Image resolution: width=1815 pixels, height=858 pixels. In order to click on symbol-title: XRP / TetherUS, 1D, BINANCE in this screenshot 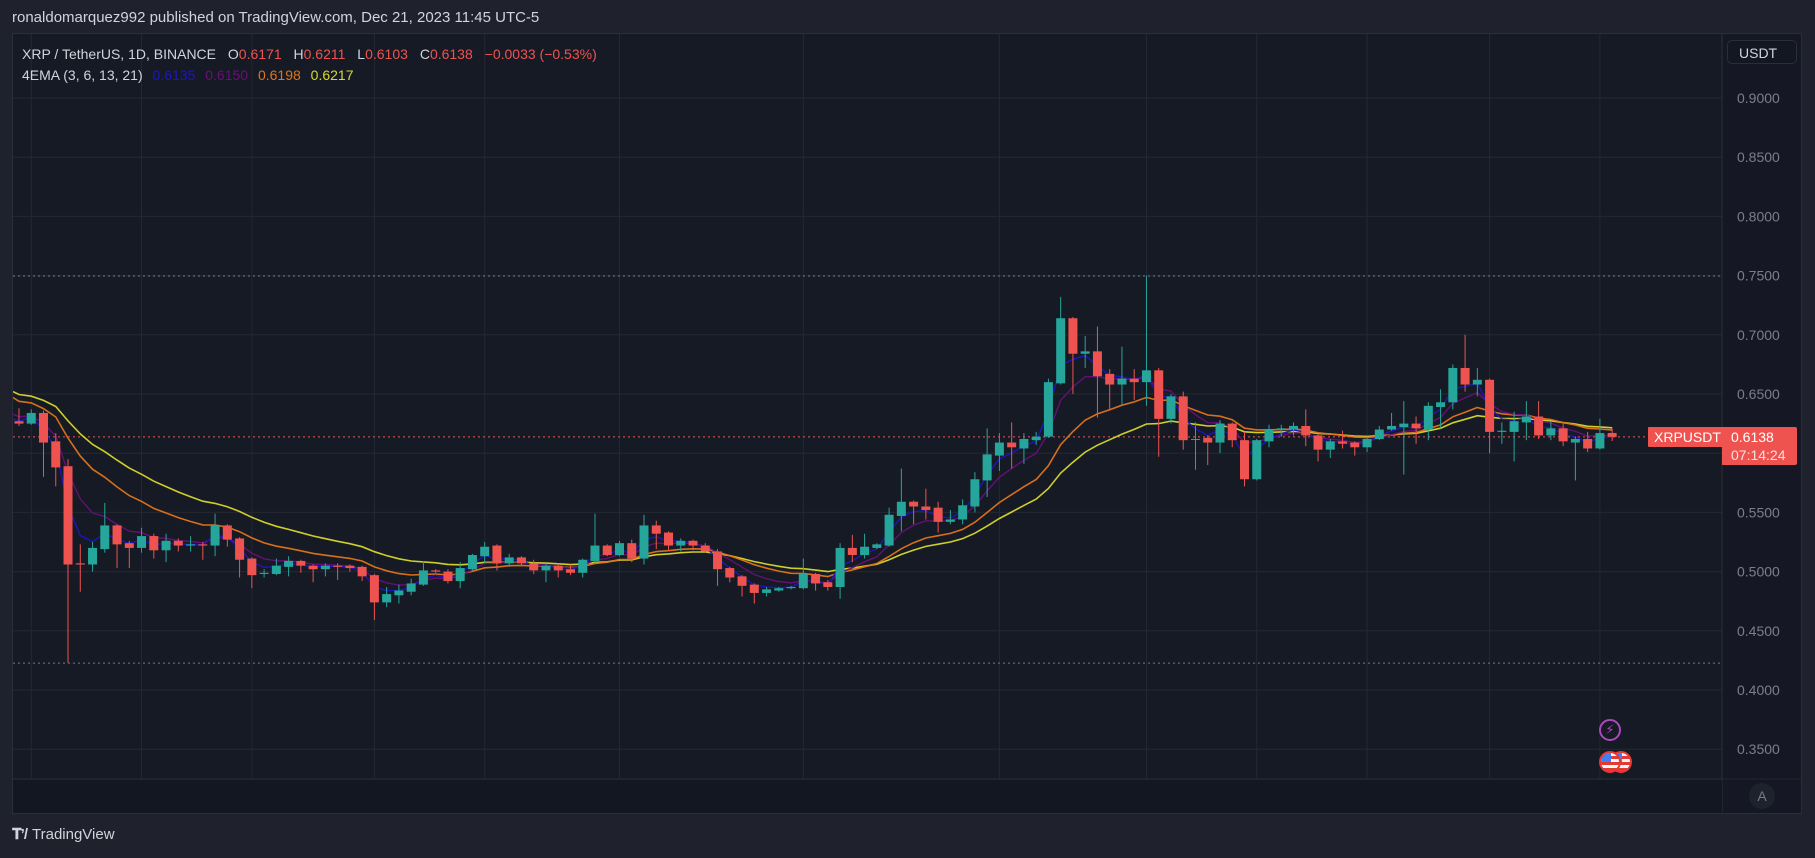, I will do `click(119, 54)`.